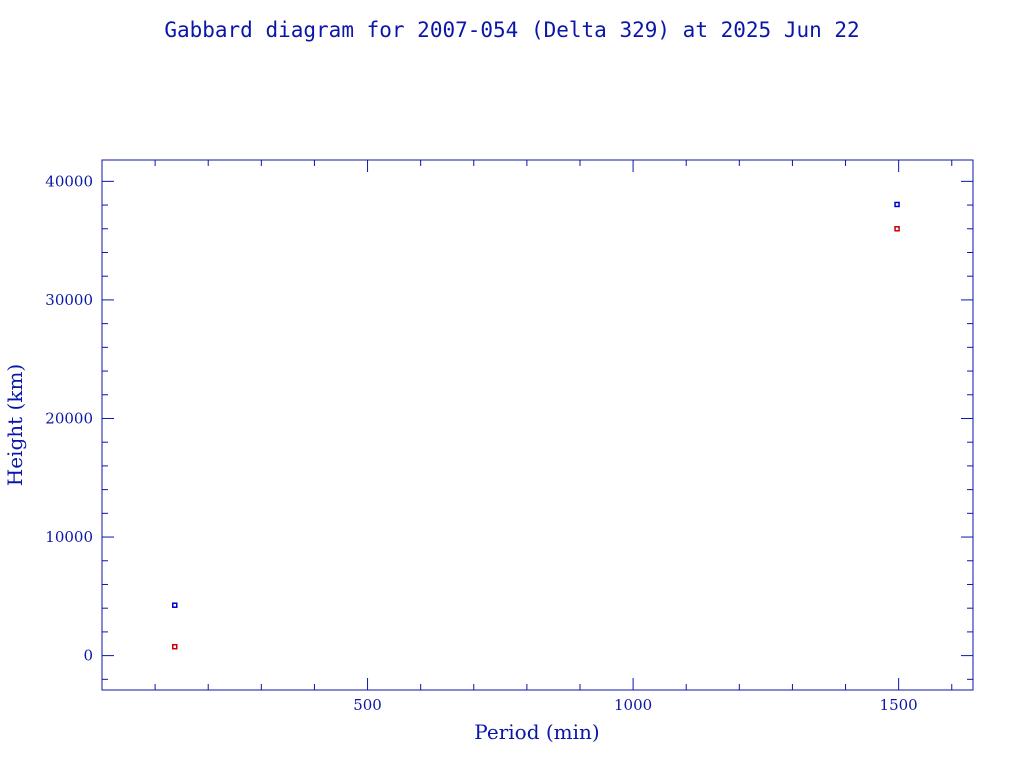 Image resolution: width=1024 pixels, height=768 pixels. I want to click on x-tick-label: 1000, so click(633, 705).